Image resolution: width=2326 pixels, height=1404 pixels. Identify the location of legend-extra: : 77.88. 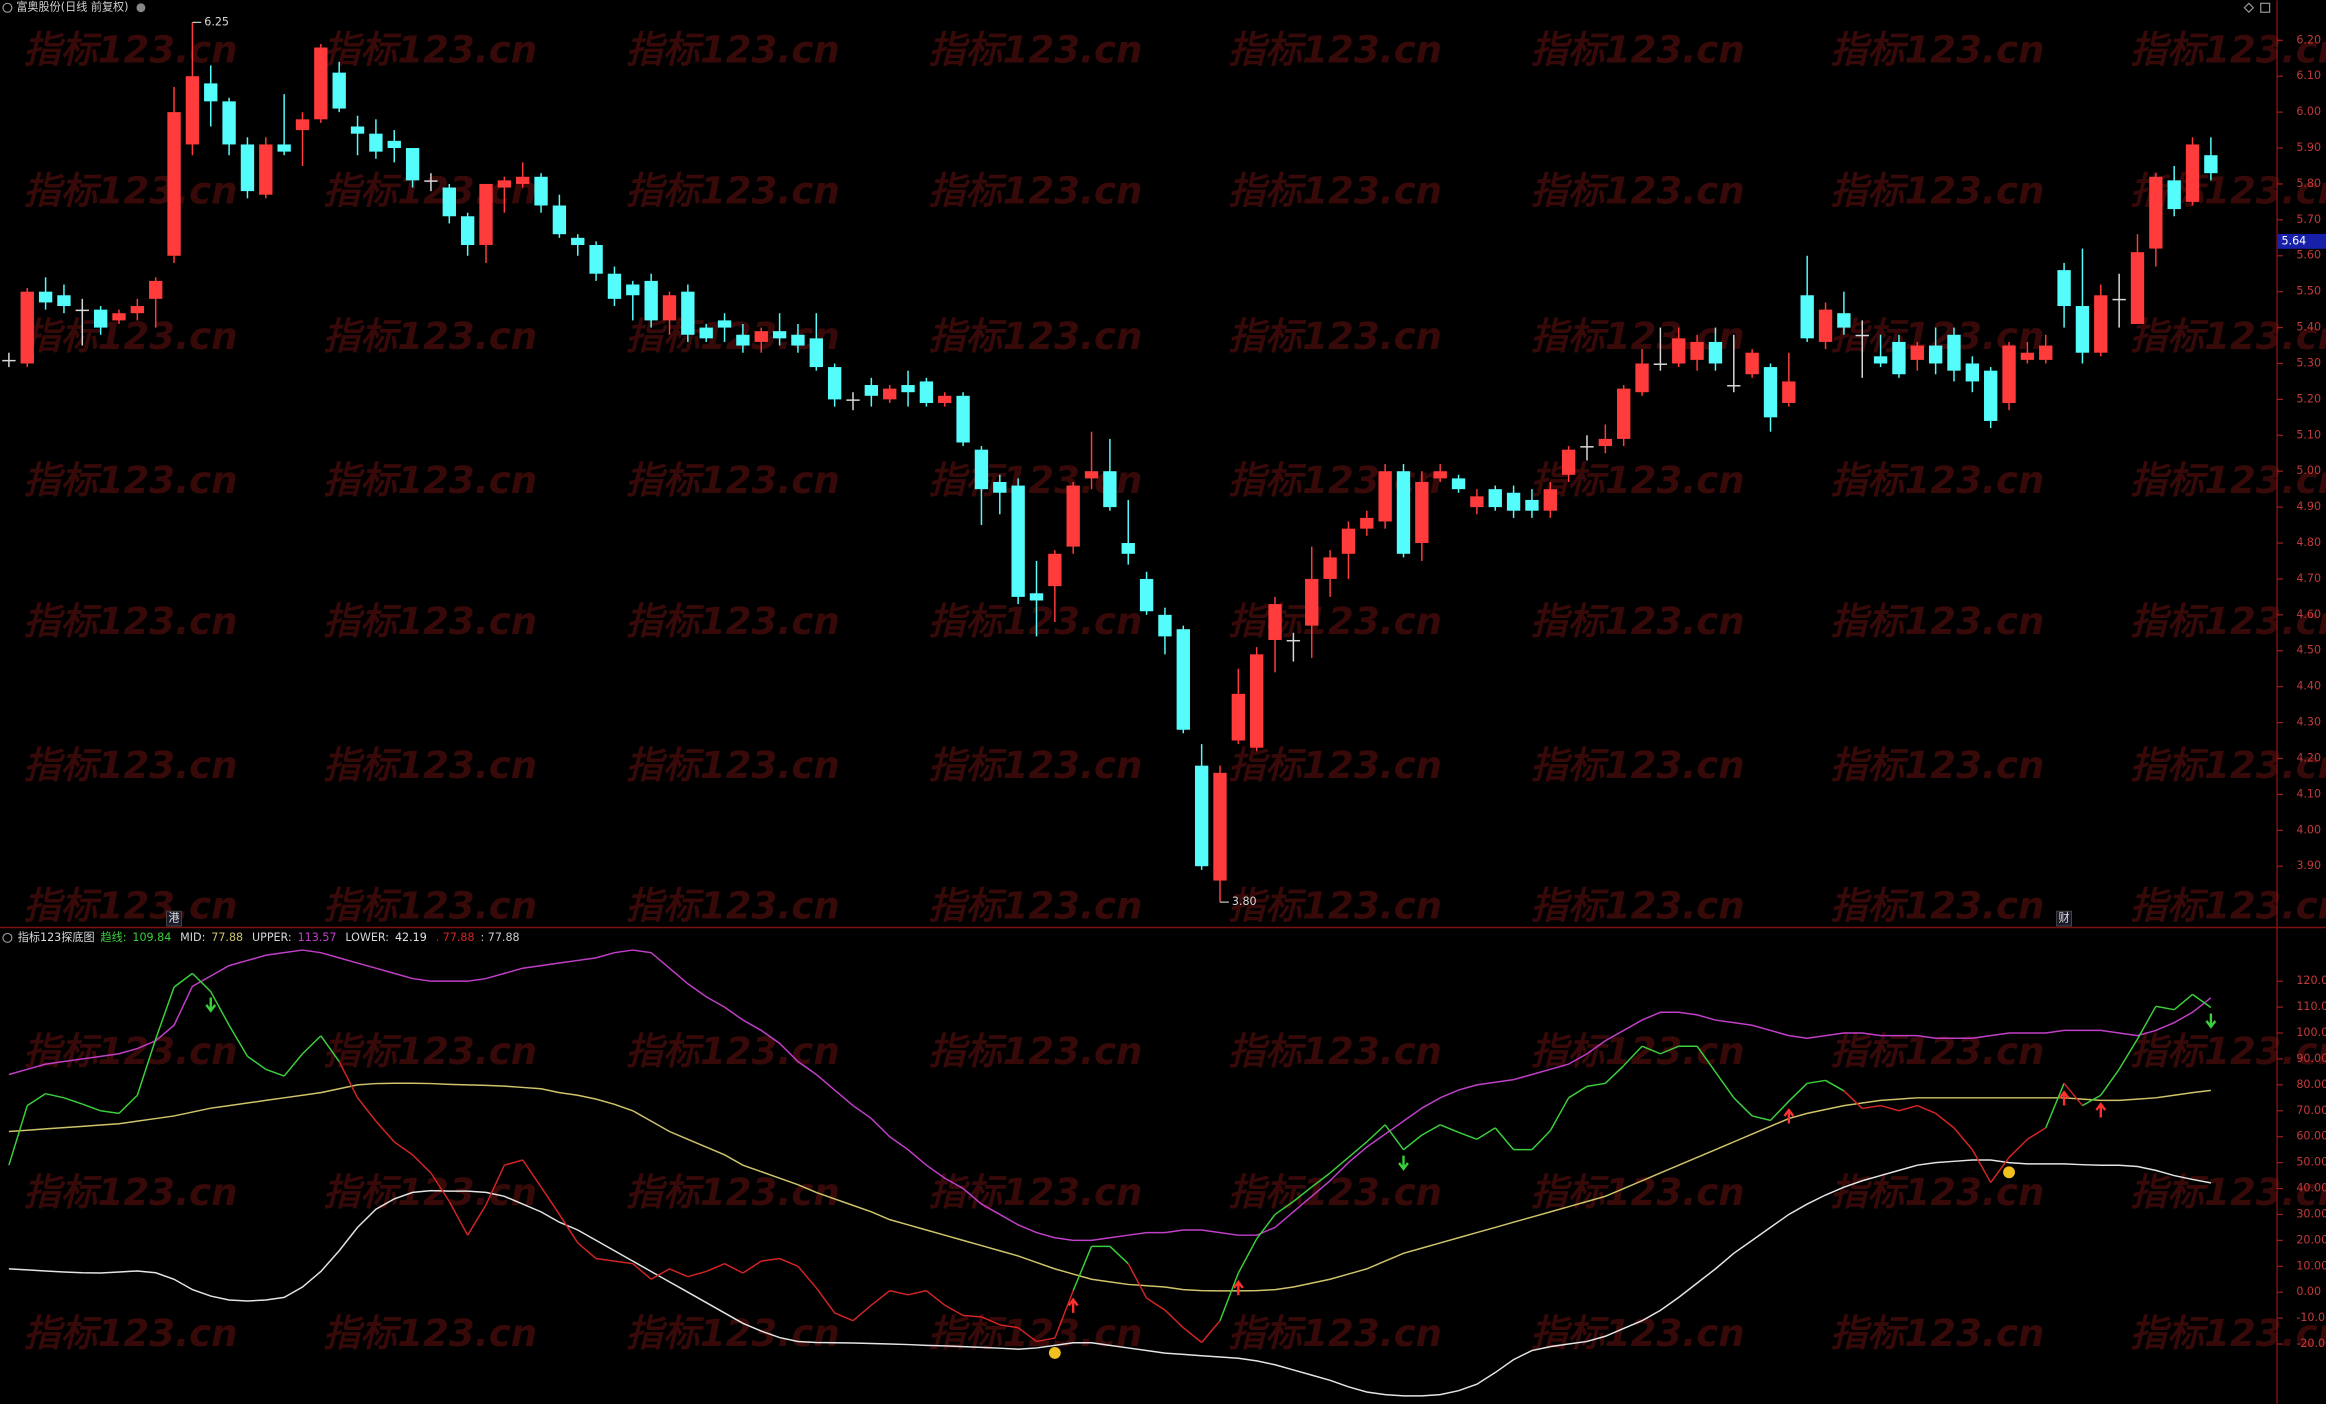
(500, 937).